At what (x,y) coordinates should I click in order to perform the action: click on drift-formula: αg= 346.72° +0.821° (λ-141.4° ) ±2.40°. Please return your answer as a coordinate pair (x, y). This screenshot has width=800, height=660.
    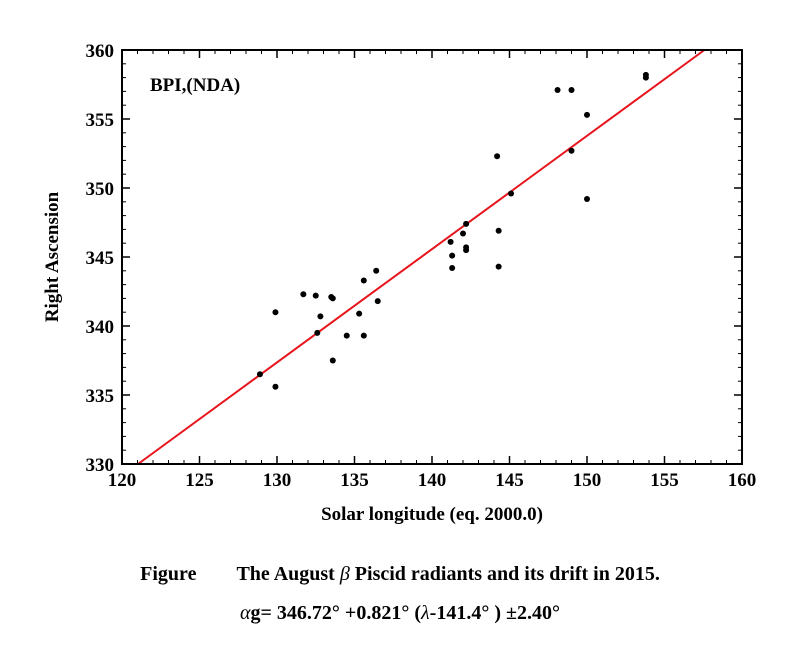
    Looking at the image, I should click on (400, 613).